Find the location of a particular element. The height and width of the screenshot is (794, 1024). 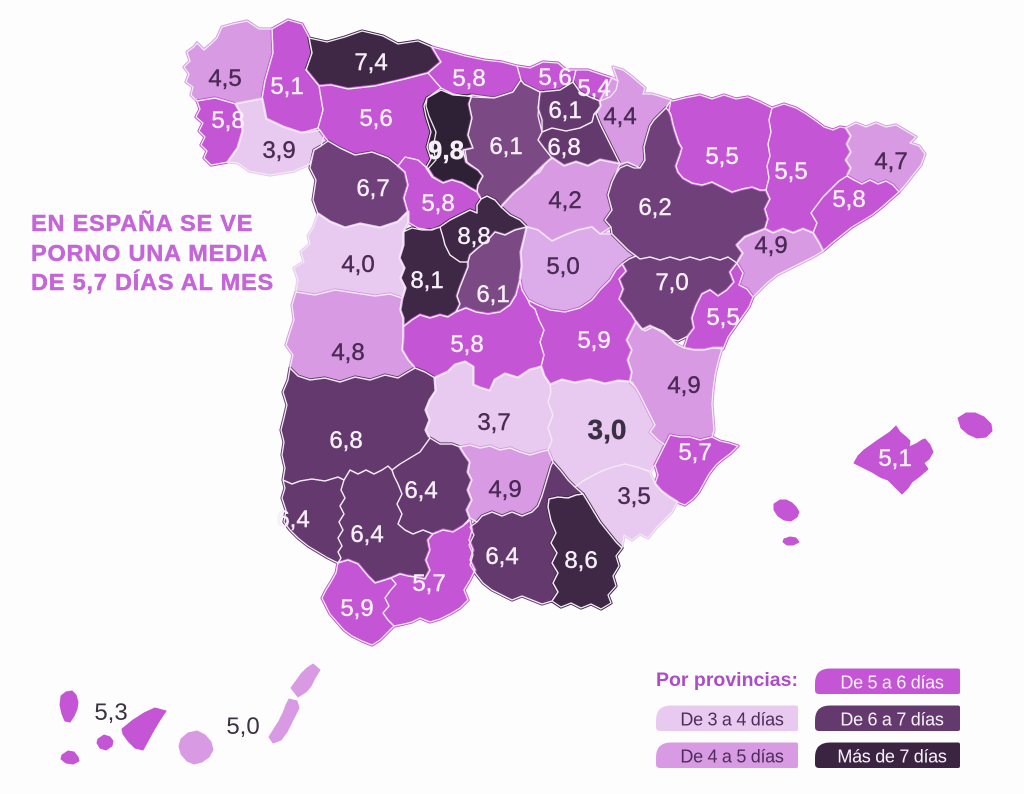

svg-text: 6,7 is located at coordinates (372, 188).